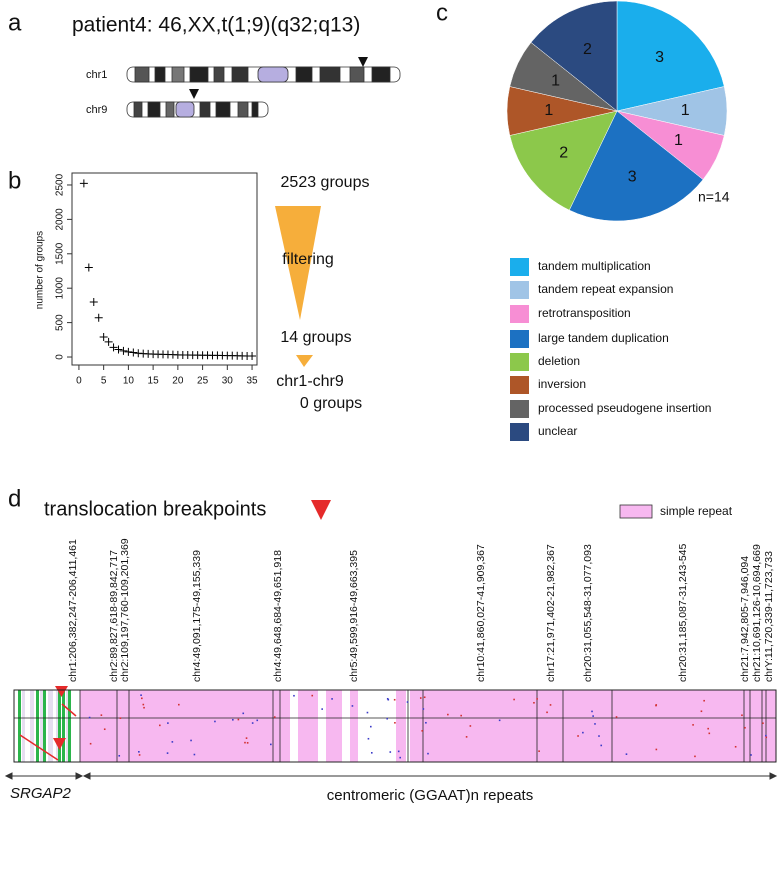 Image resolution: width=778 pixels, height=879 pixels. What do you see at coordinates (104, 381) in the screenshot?
I see `x-tick-label: 5` at bounding box center [104, 381].